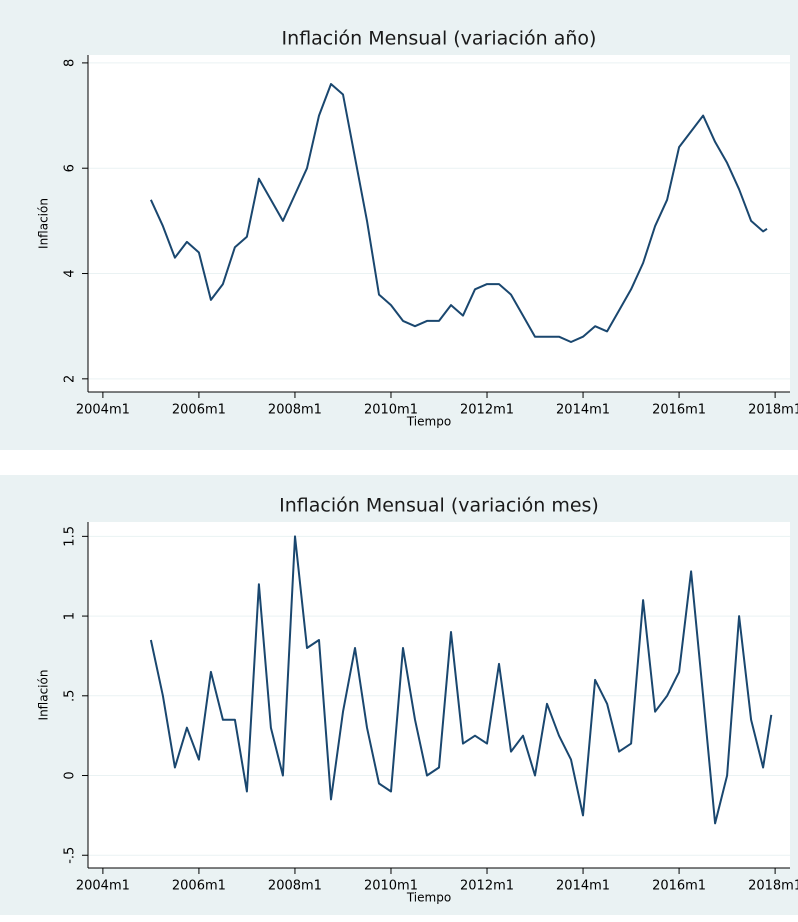 The width and height of the screenshot is (798, 922). I want to click on y-tick-label: 4, so click(70, 273).